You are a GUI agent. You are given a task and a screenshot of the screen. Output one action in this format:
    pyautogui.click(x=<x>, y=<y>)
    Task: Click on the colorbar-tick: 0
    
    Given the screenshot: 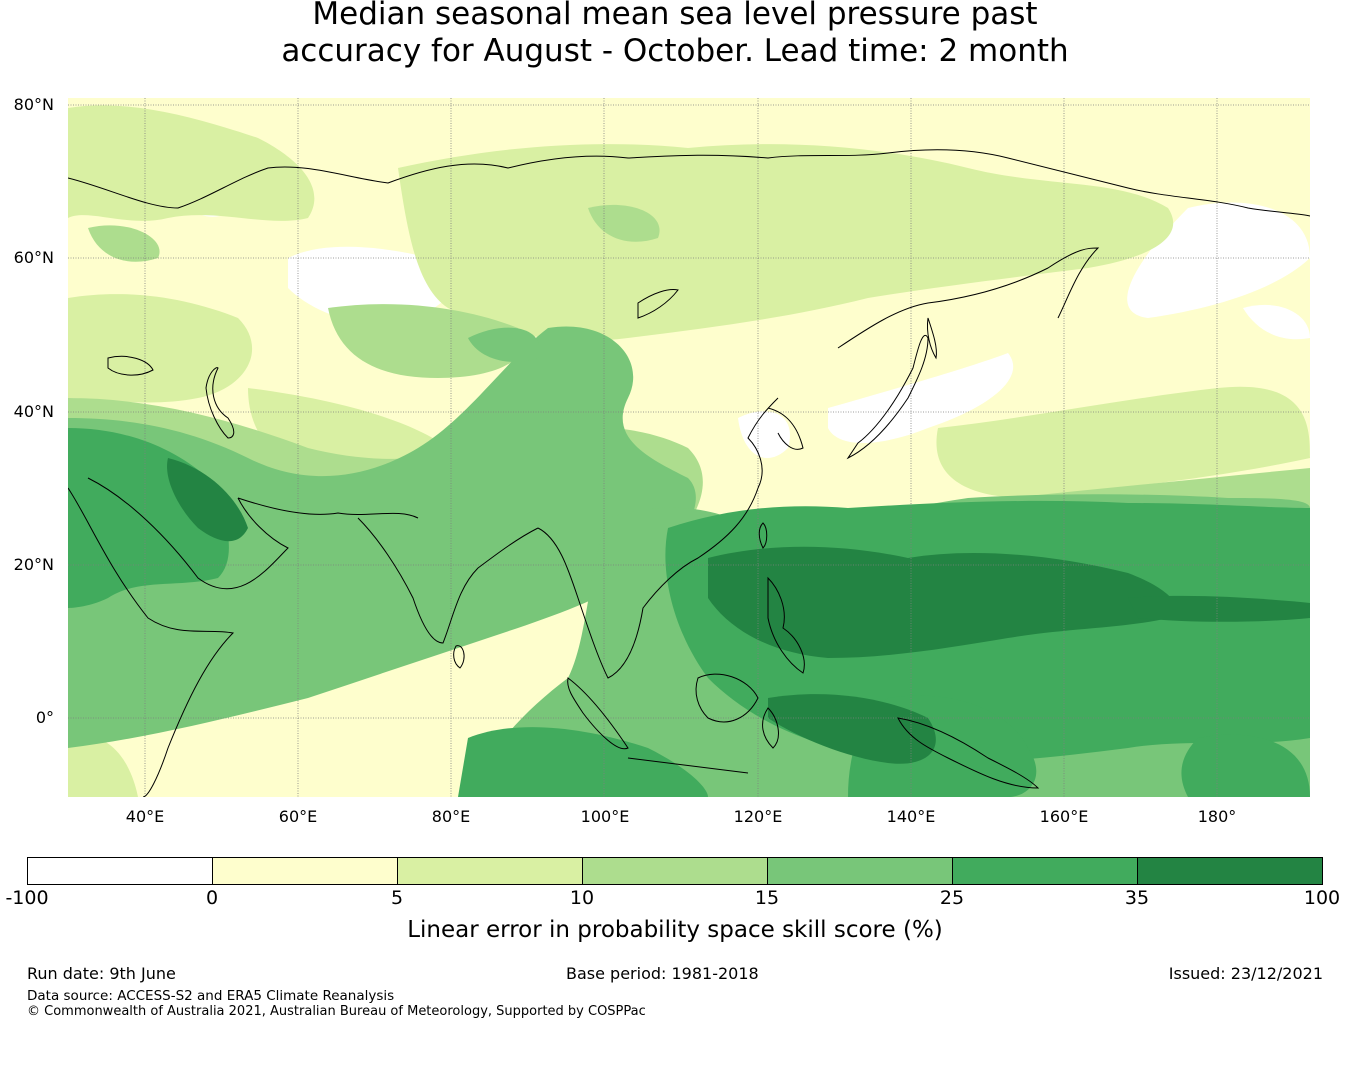 What is the action you would take?
    pyautogui.click(x=212, y=898)
    